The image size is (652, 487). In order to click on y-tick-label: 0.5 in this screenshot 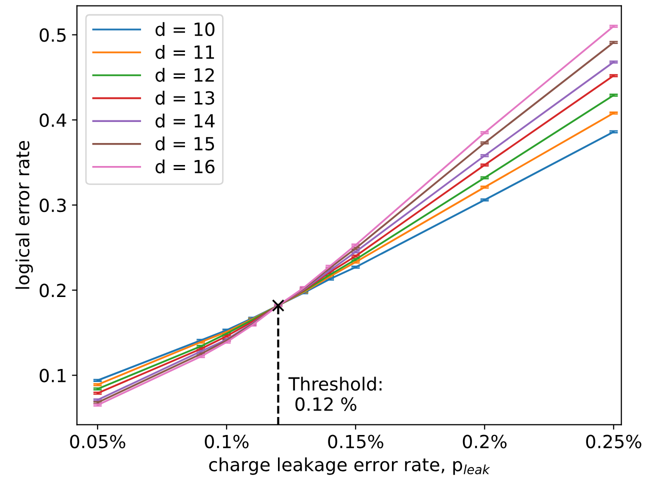, I will do `click(53, 35)`.